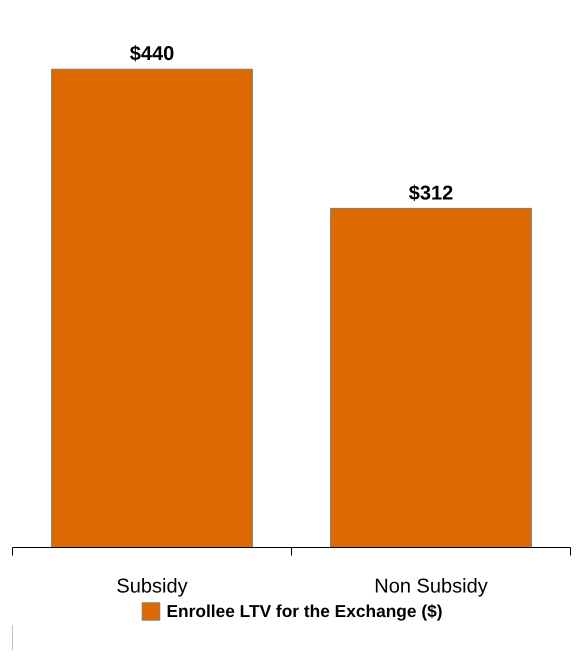  Describe the element at coordinates (431, 587) in the screenshot. I see `x-tick-label: Non Subsidy` at that location.